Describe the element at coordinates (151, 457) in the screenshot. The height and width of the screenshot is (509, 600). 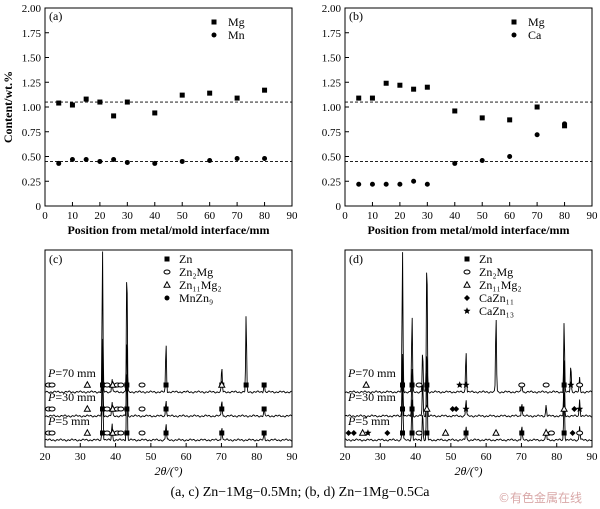
I see `x-tick-label: 50` at that location.